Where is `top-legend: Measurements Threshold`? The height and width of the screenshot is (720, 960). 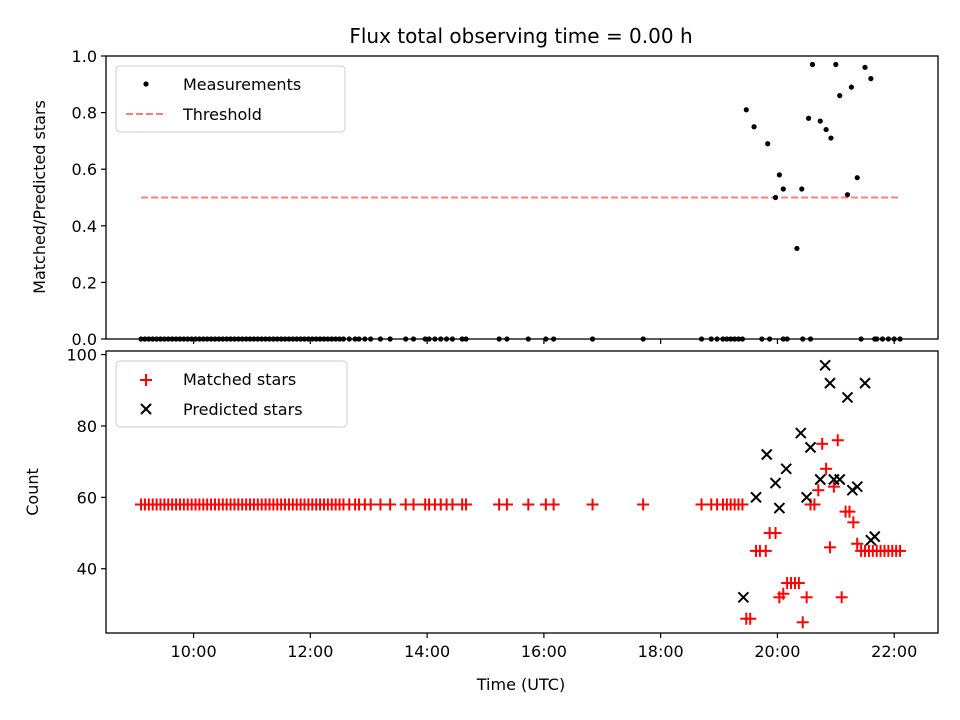 top-legend: Measurements Threshold is located at coordinates (230, 99).